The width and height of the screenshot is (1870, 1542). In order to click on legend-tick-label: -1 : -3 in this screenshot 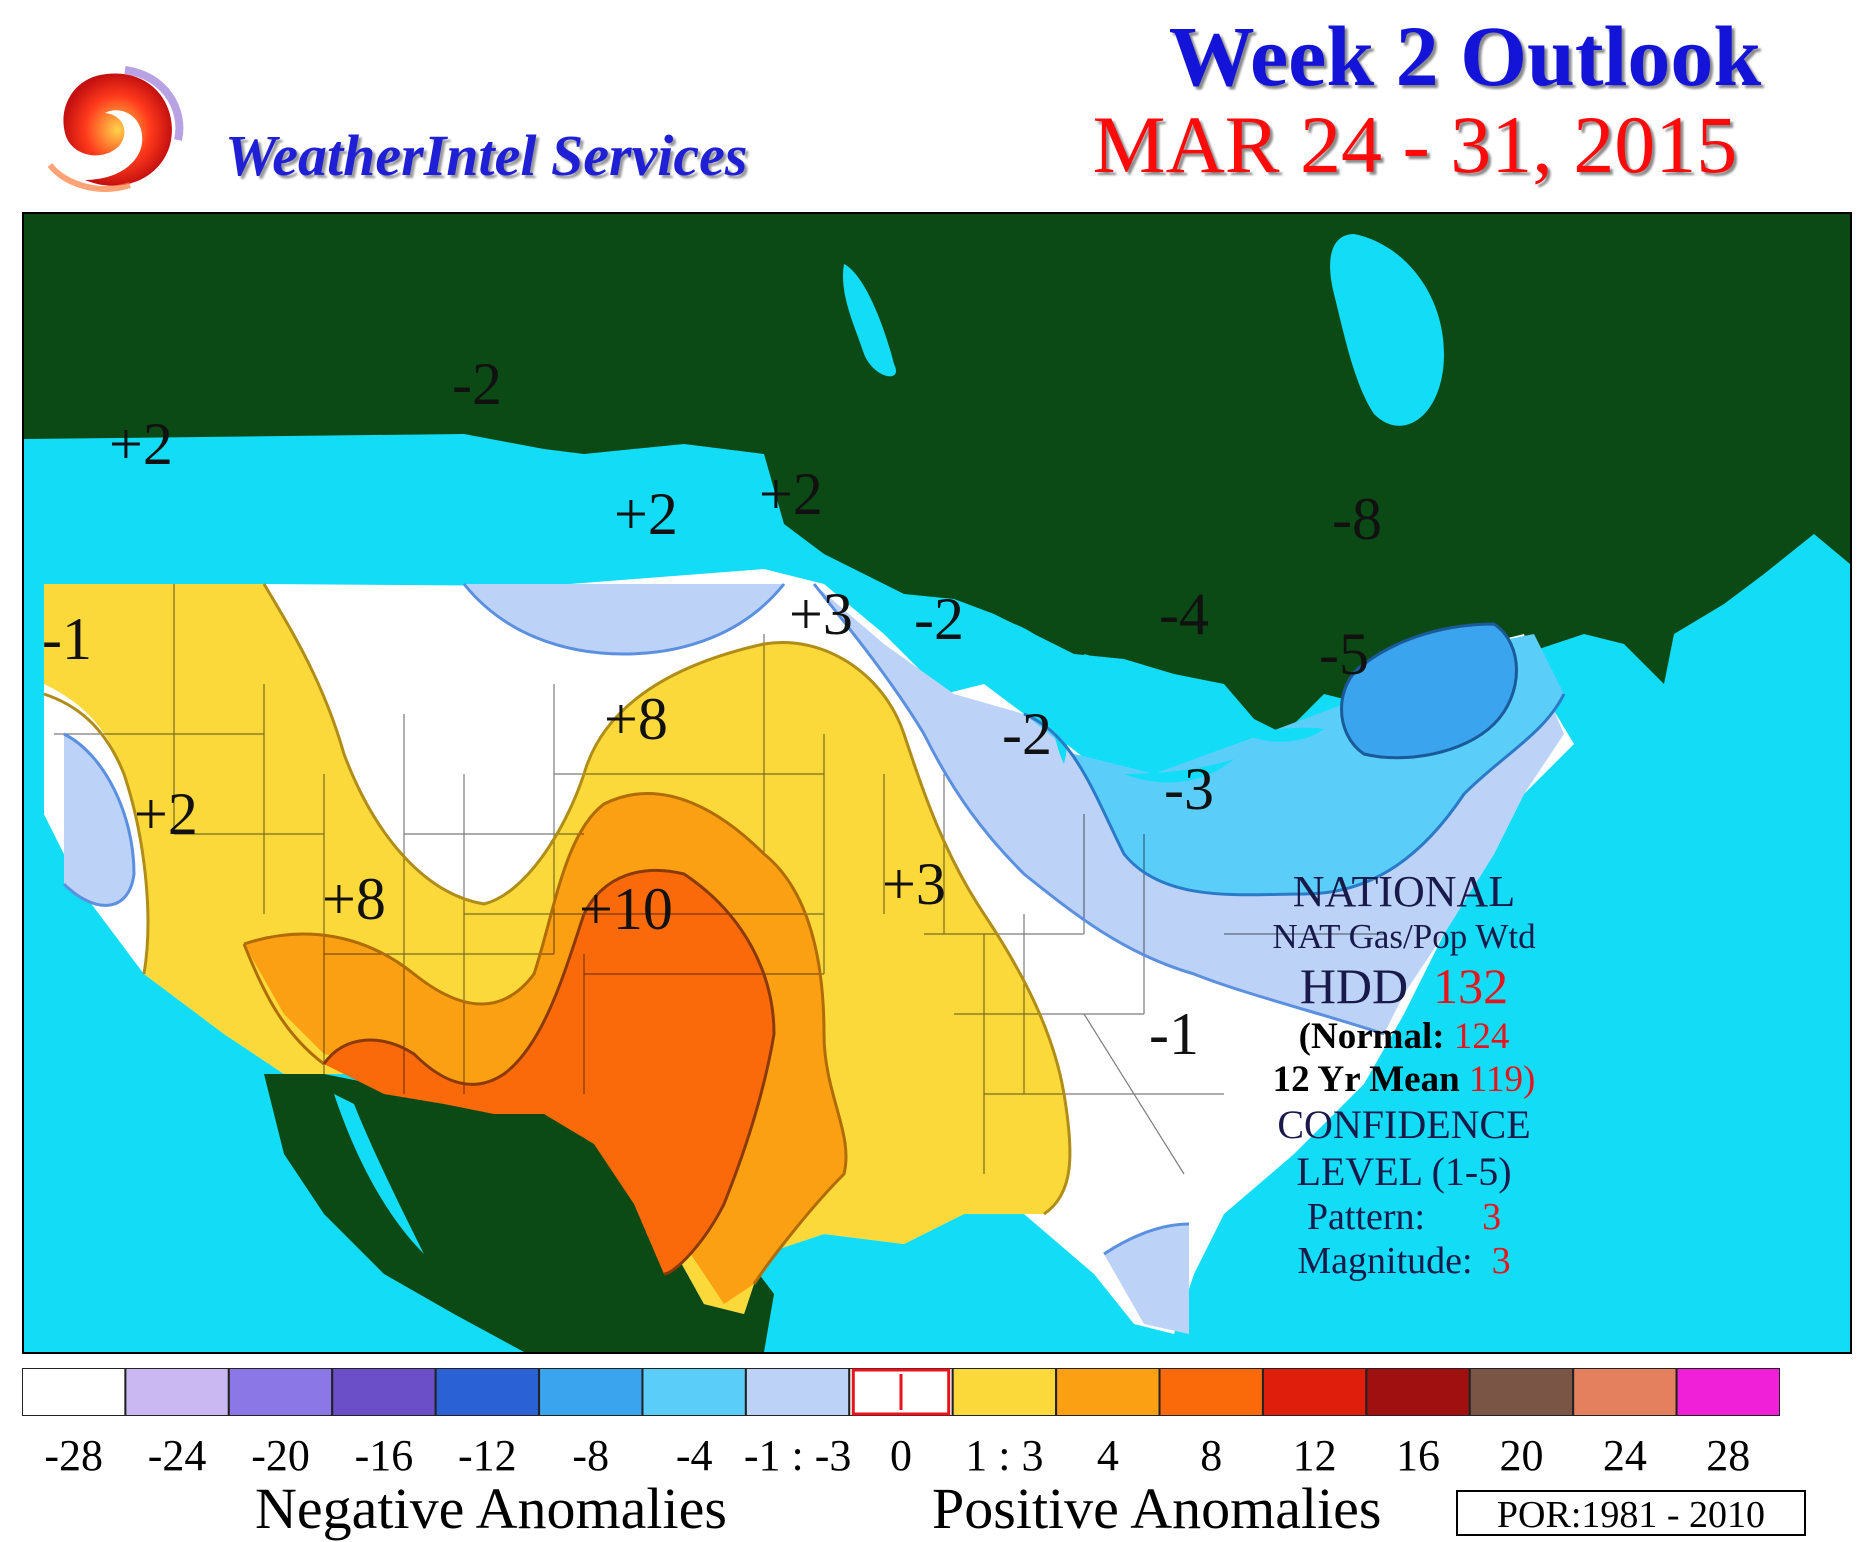, I will do `click(797, 1455)`.